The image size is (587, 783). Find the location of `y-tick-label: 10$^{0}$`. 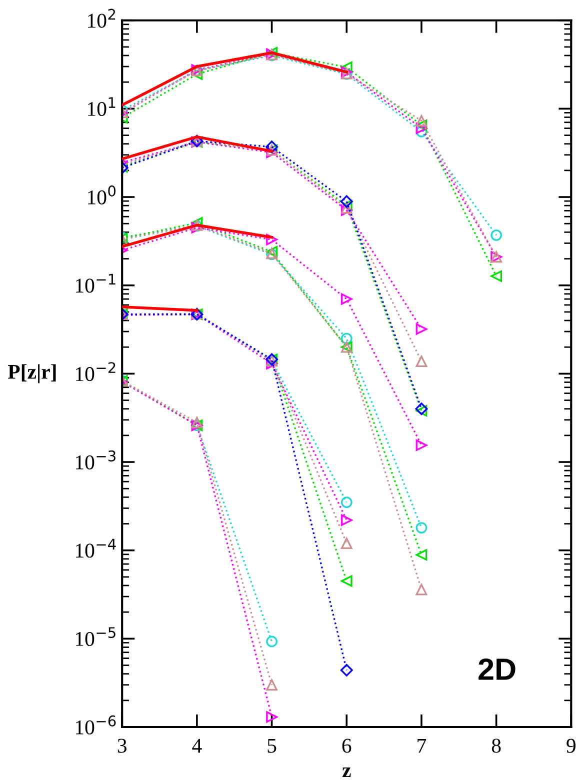

y-tick-label: 10$^{0}$ is located at coordinates (102, 194).